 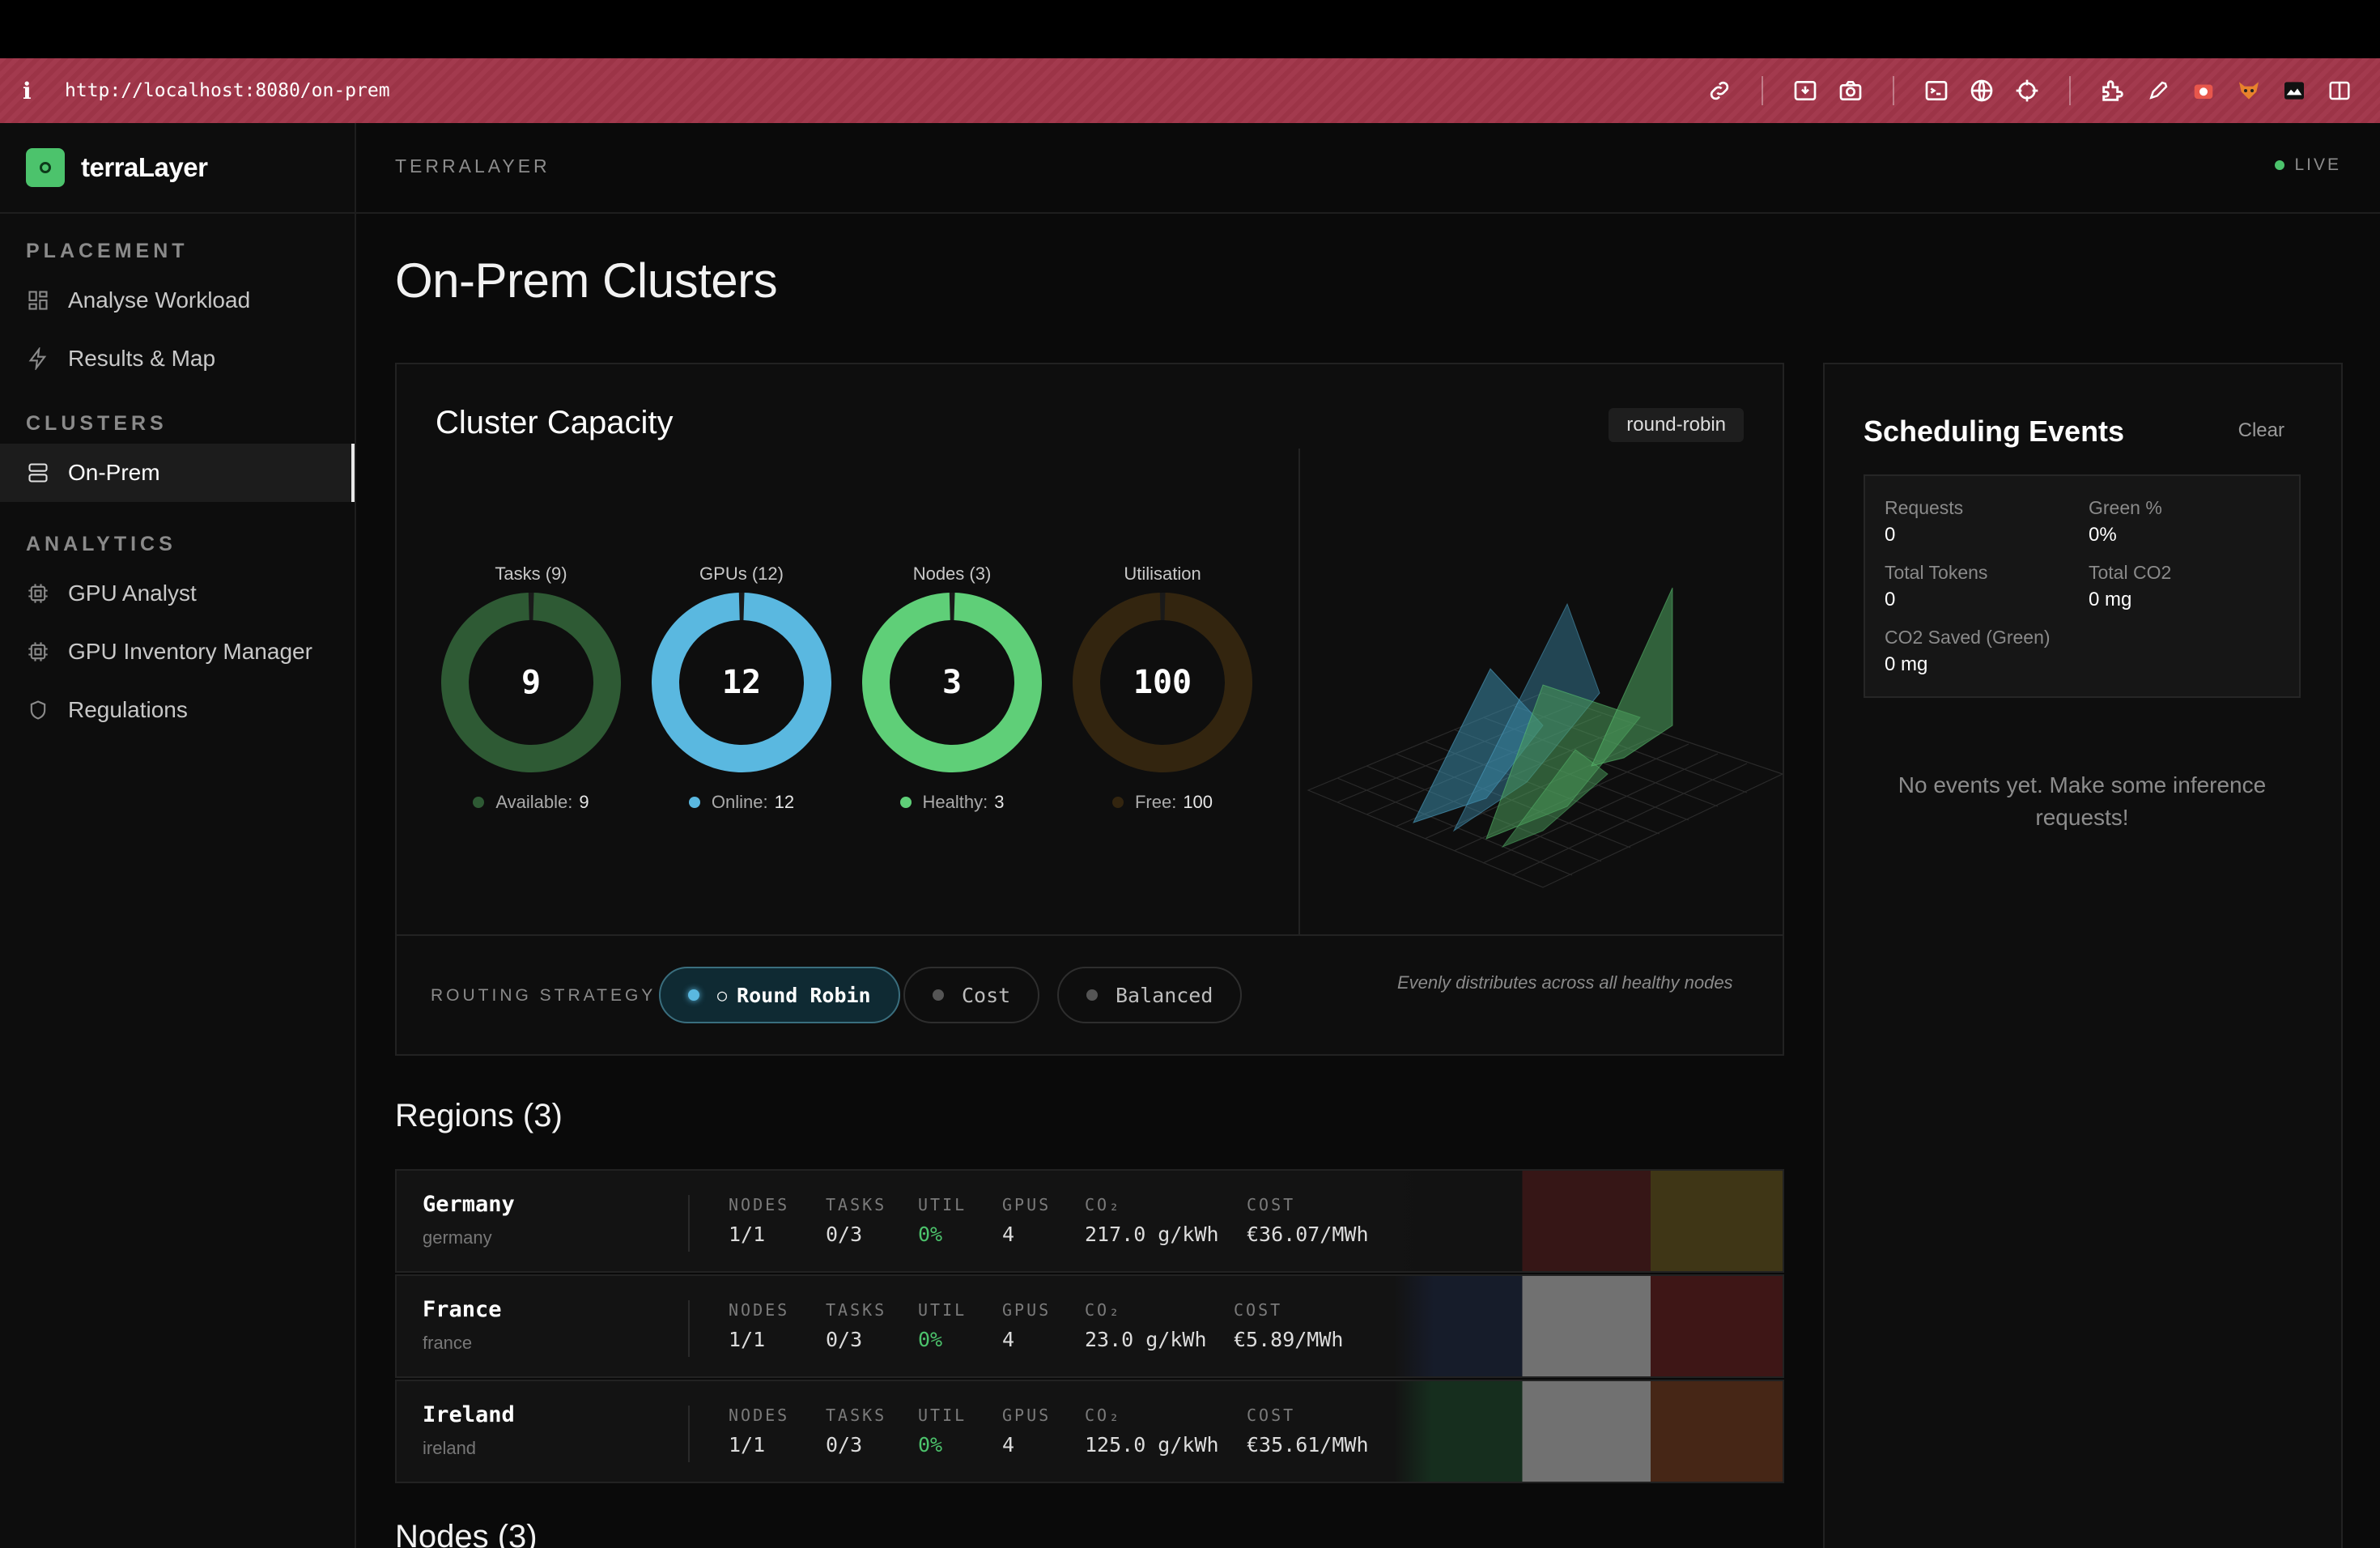 What do you see at coordinates (955, 802) in the screenshot?
I see `legend-key: Healthy:` at bounding box center [955, 802].